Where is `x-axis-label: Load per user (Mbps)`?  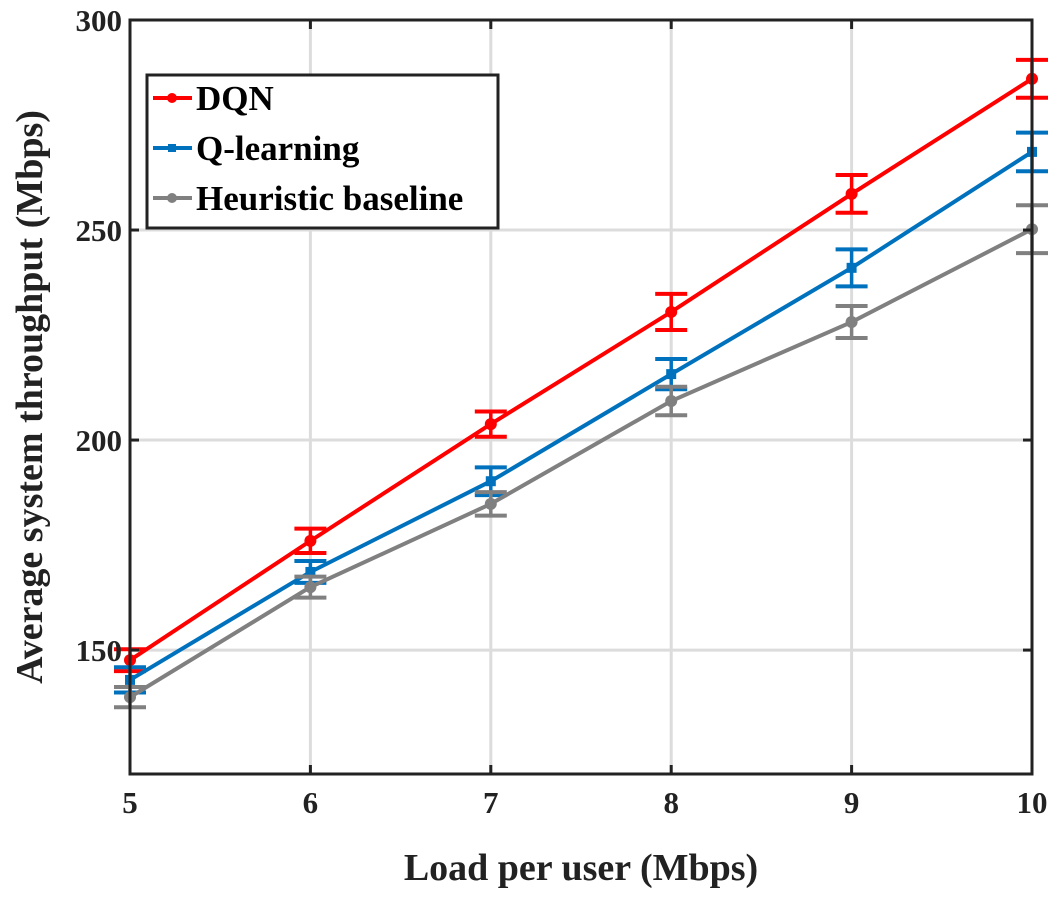 x-axis-label: Load per user (Mbps) is located at coordinates (581, 868).